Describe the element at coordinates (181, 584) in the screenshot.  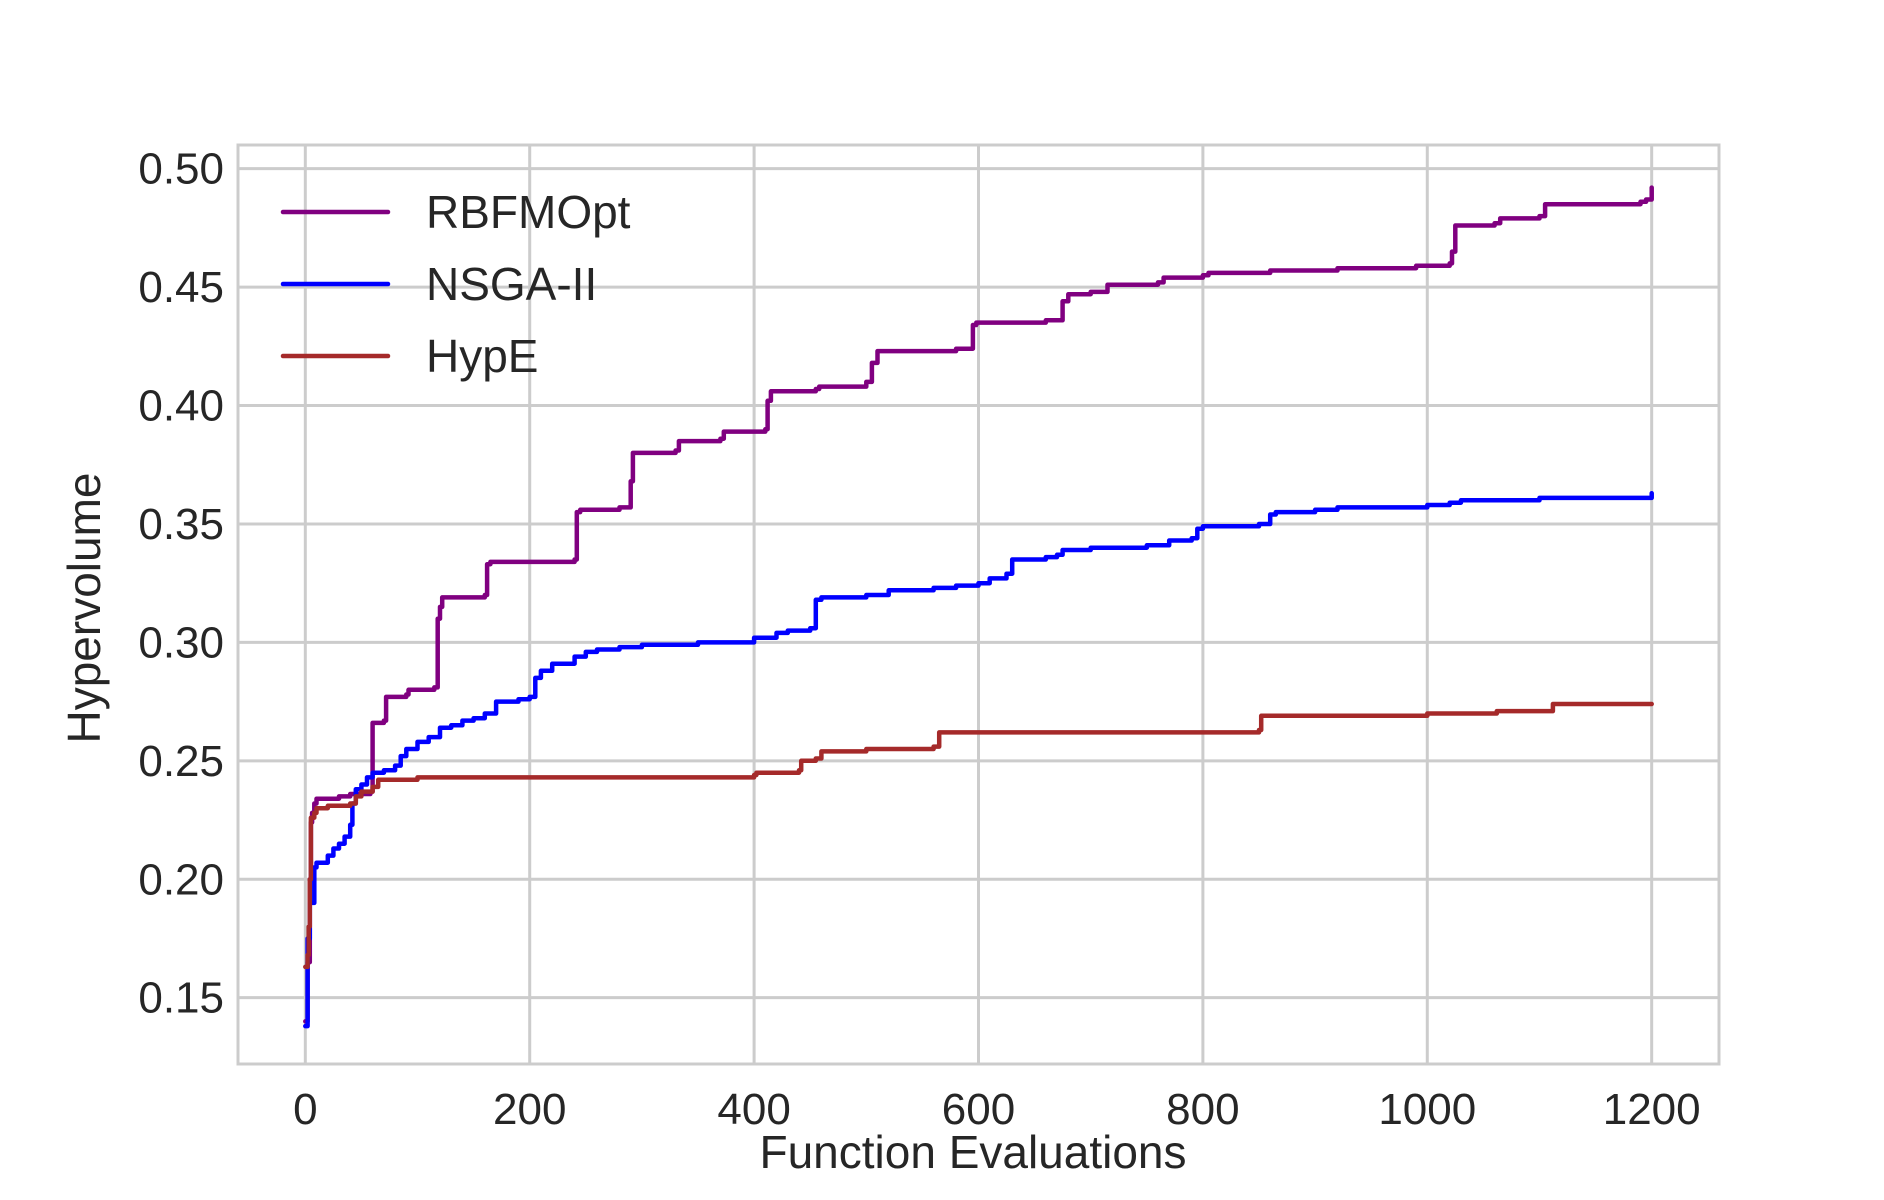
I see `y-tick-labels: 0.15 0.20 0.25 0.30 0.35 0.40 0.45 0.50` at that location.